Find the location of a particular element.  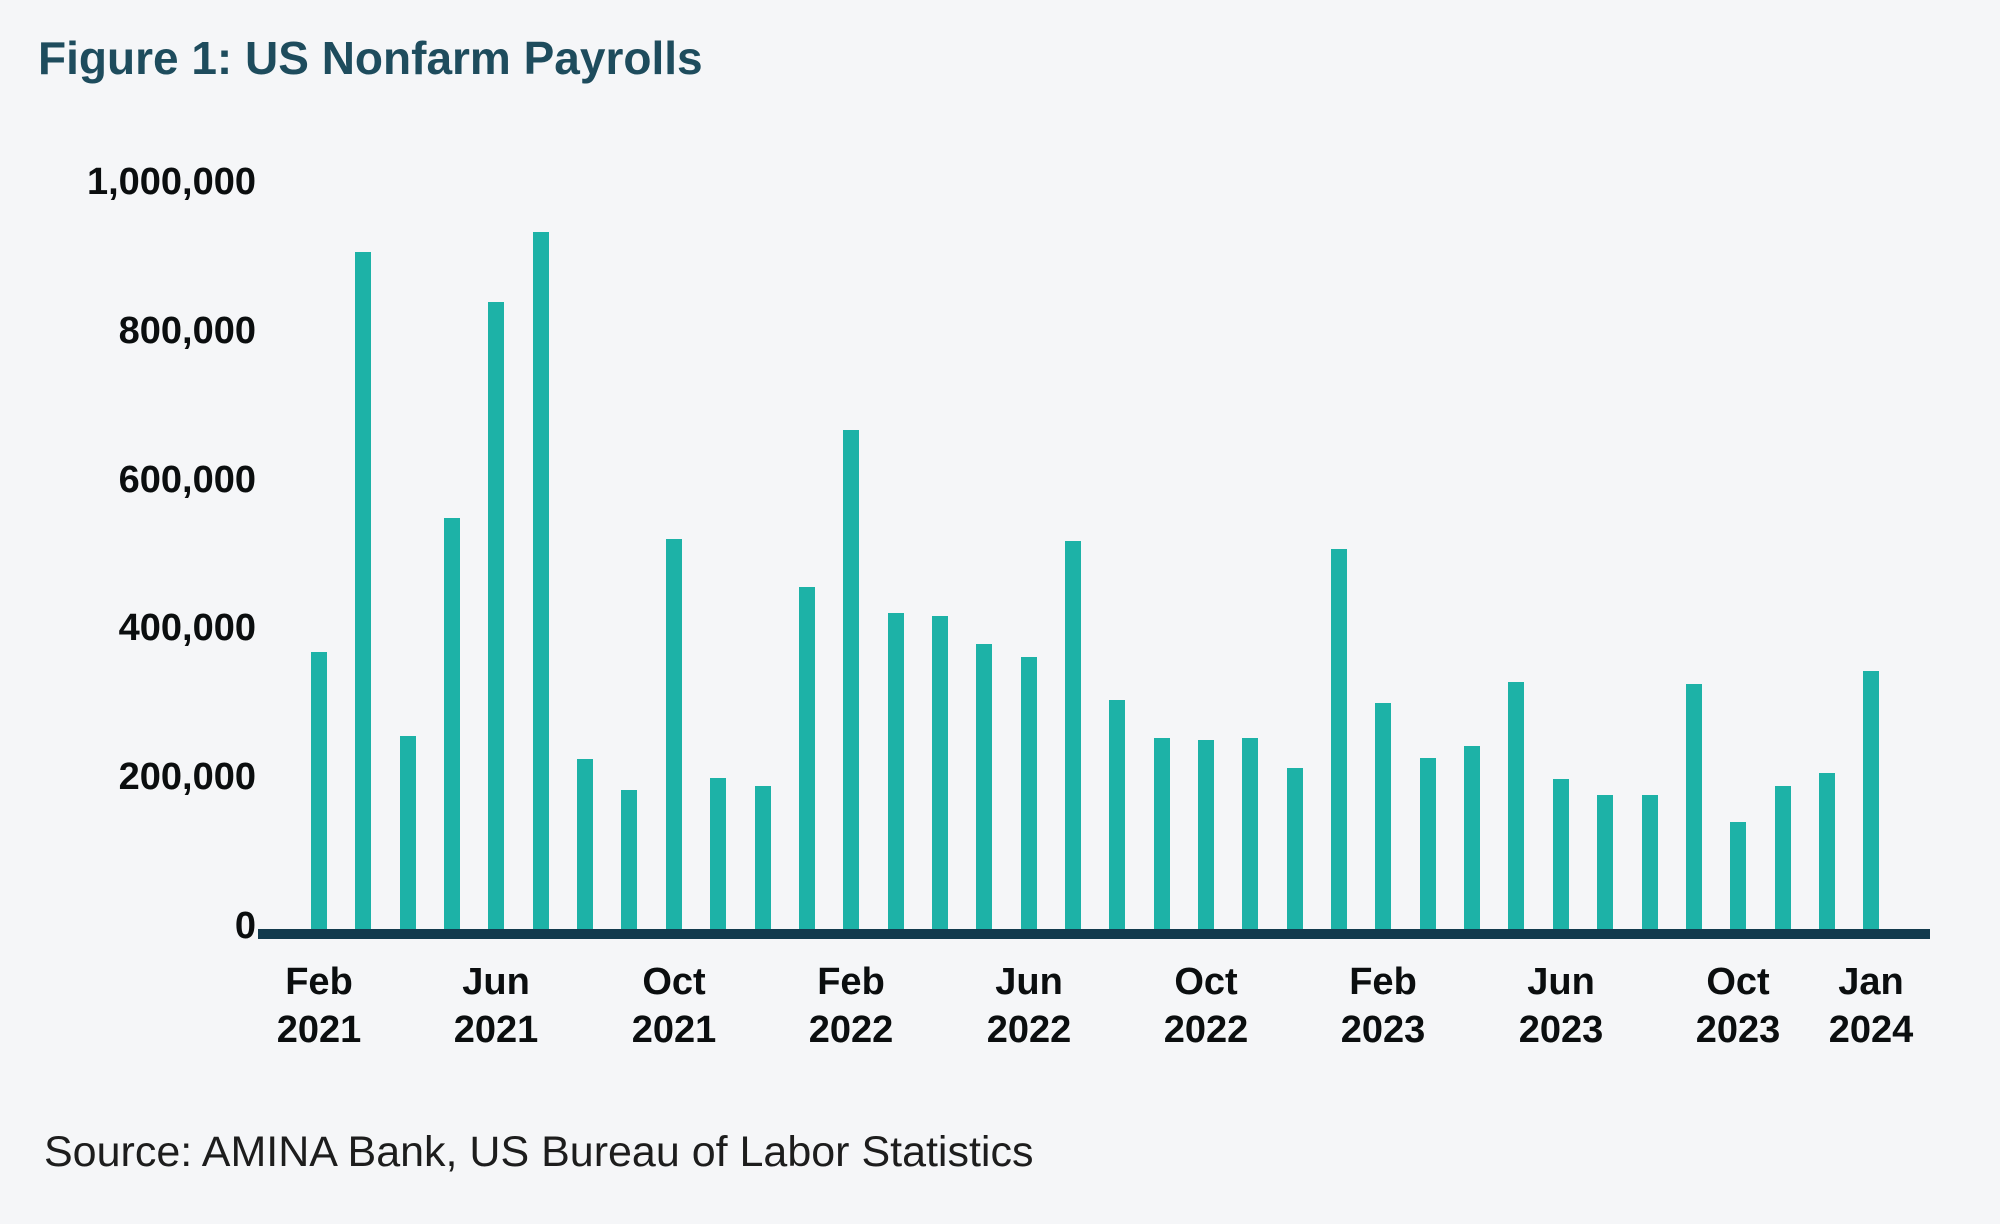

bar-oct-2023 is located at coordinates (1738, 875).